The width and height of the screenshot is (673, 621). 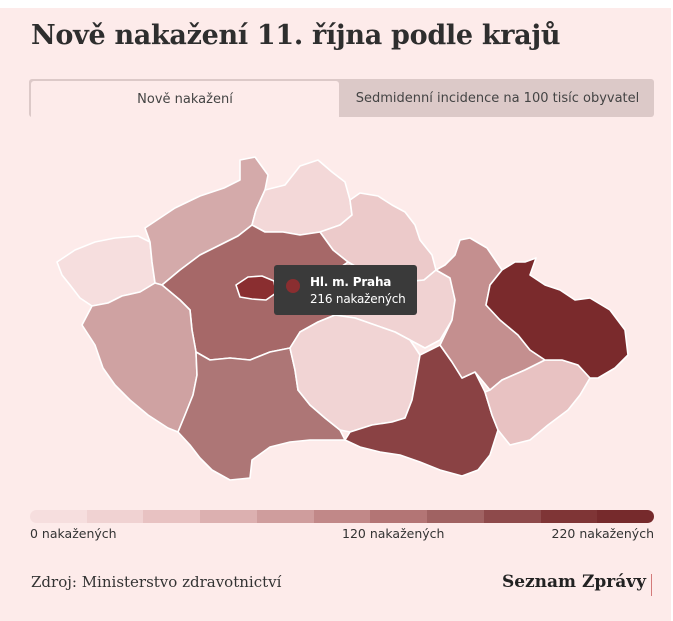 What do you see at coordinates (345, 290) in the screenshot?
I see `region-tooltip: Hl. m. Praha 216 nakažených` at bounding box center [345, 290].